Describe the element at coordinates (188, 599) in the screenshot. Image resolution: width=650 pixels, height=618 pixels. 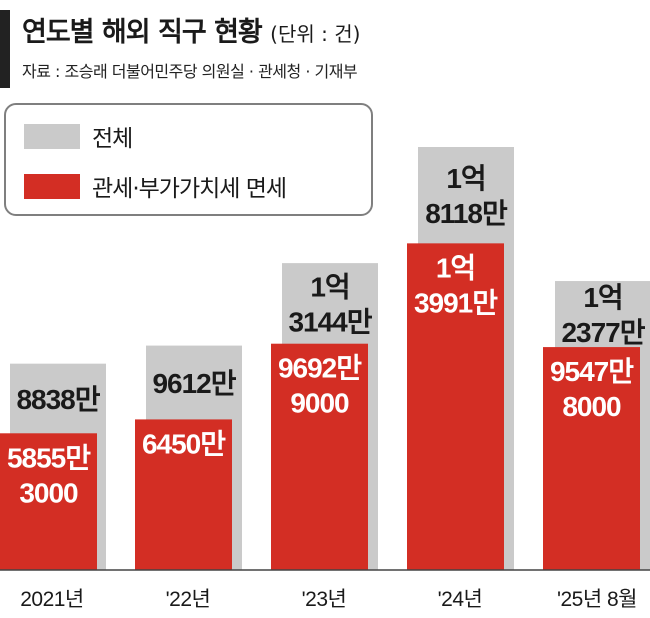
I see `x-tick-label-1: '22년` at that location.